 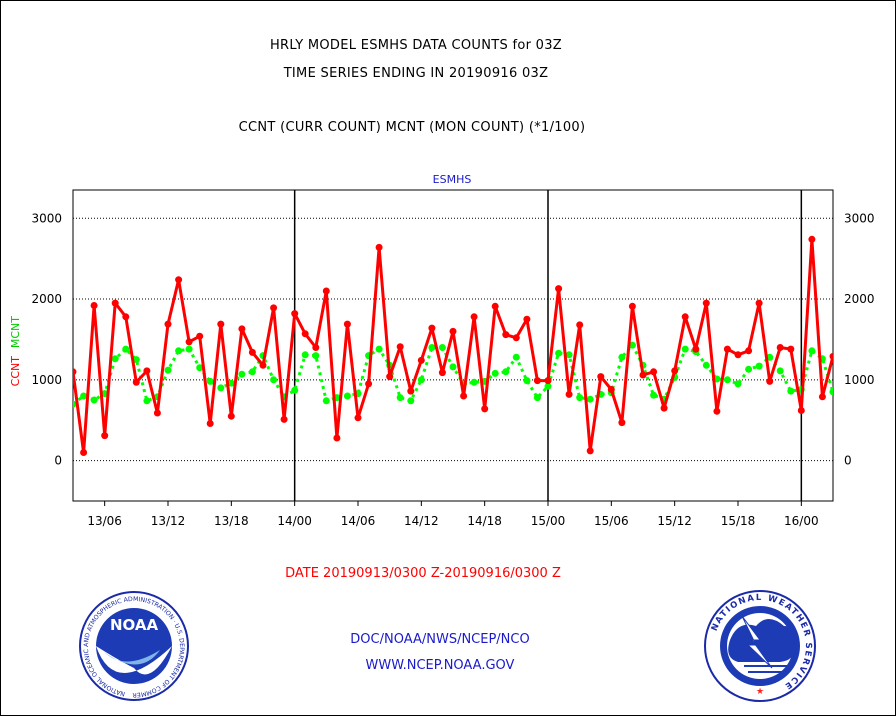 I want to click on x-tick-label: 14/00, so click(x=294, y=521).